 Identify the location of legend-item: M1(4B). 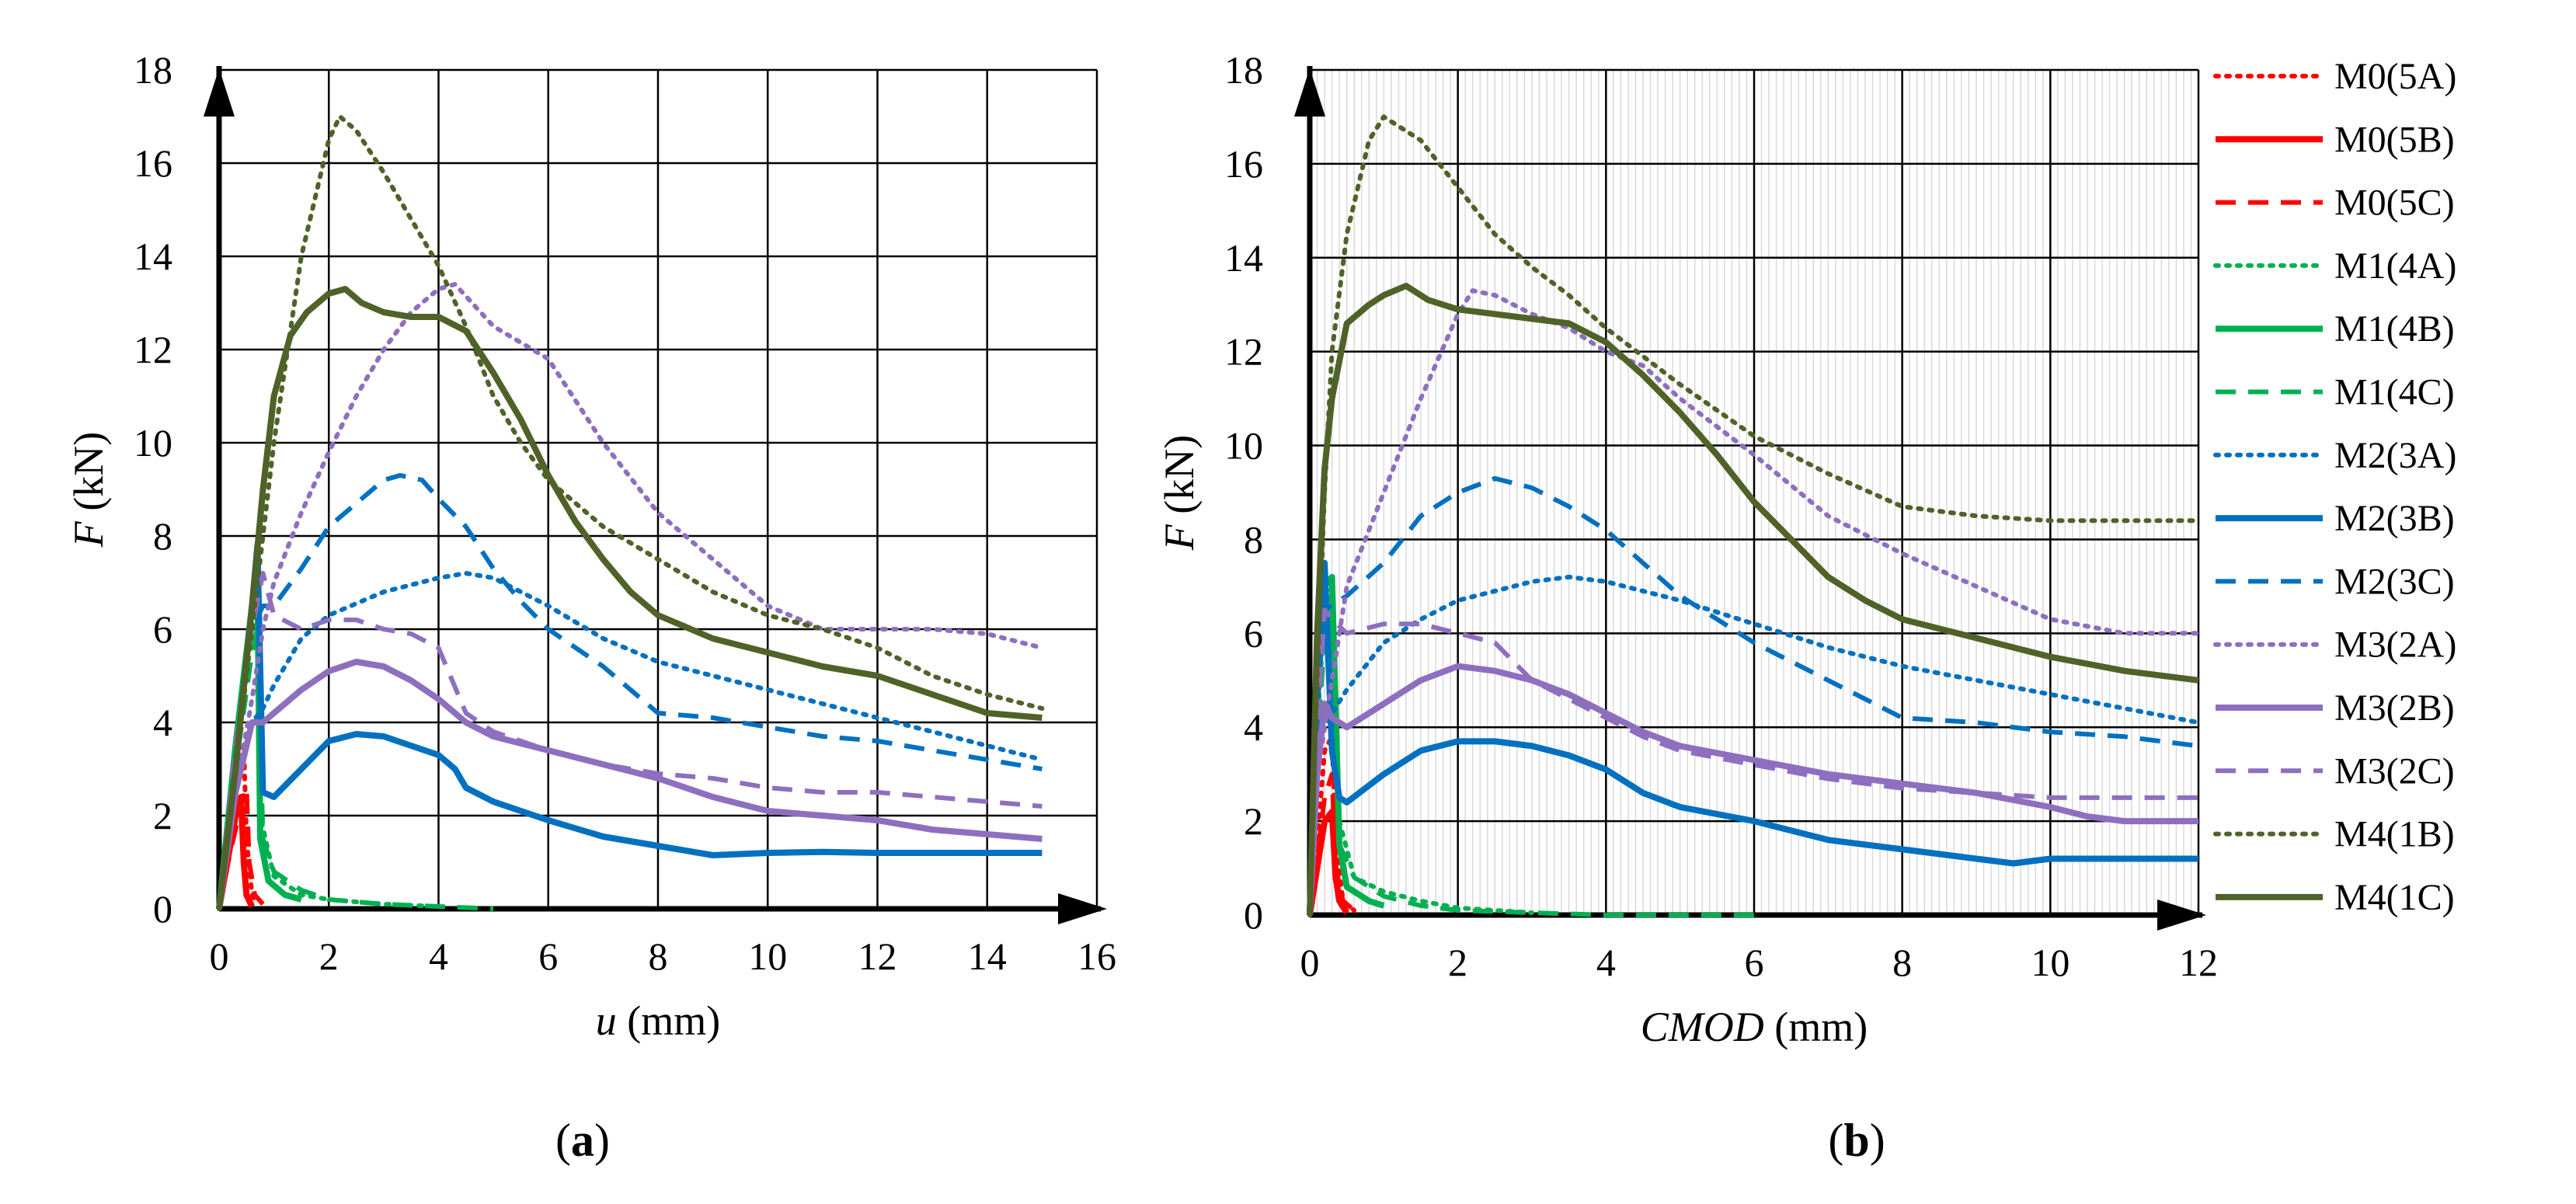
(2335, 329).